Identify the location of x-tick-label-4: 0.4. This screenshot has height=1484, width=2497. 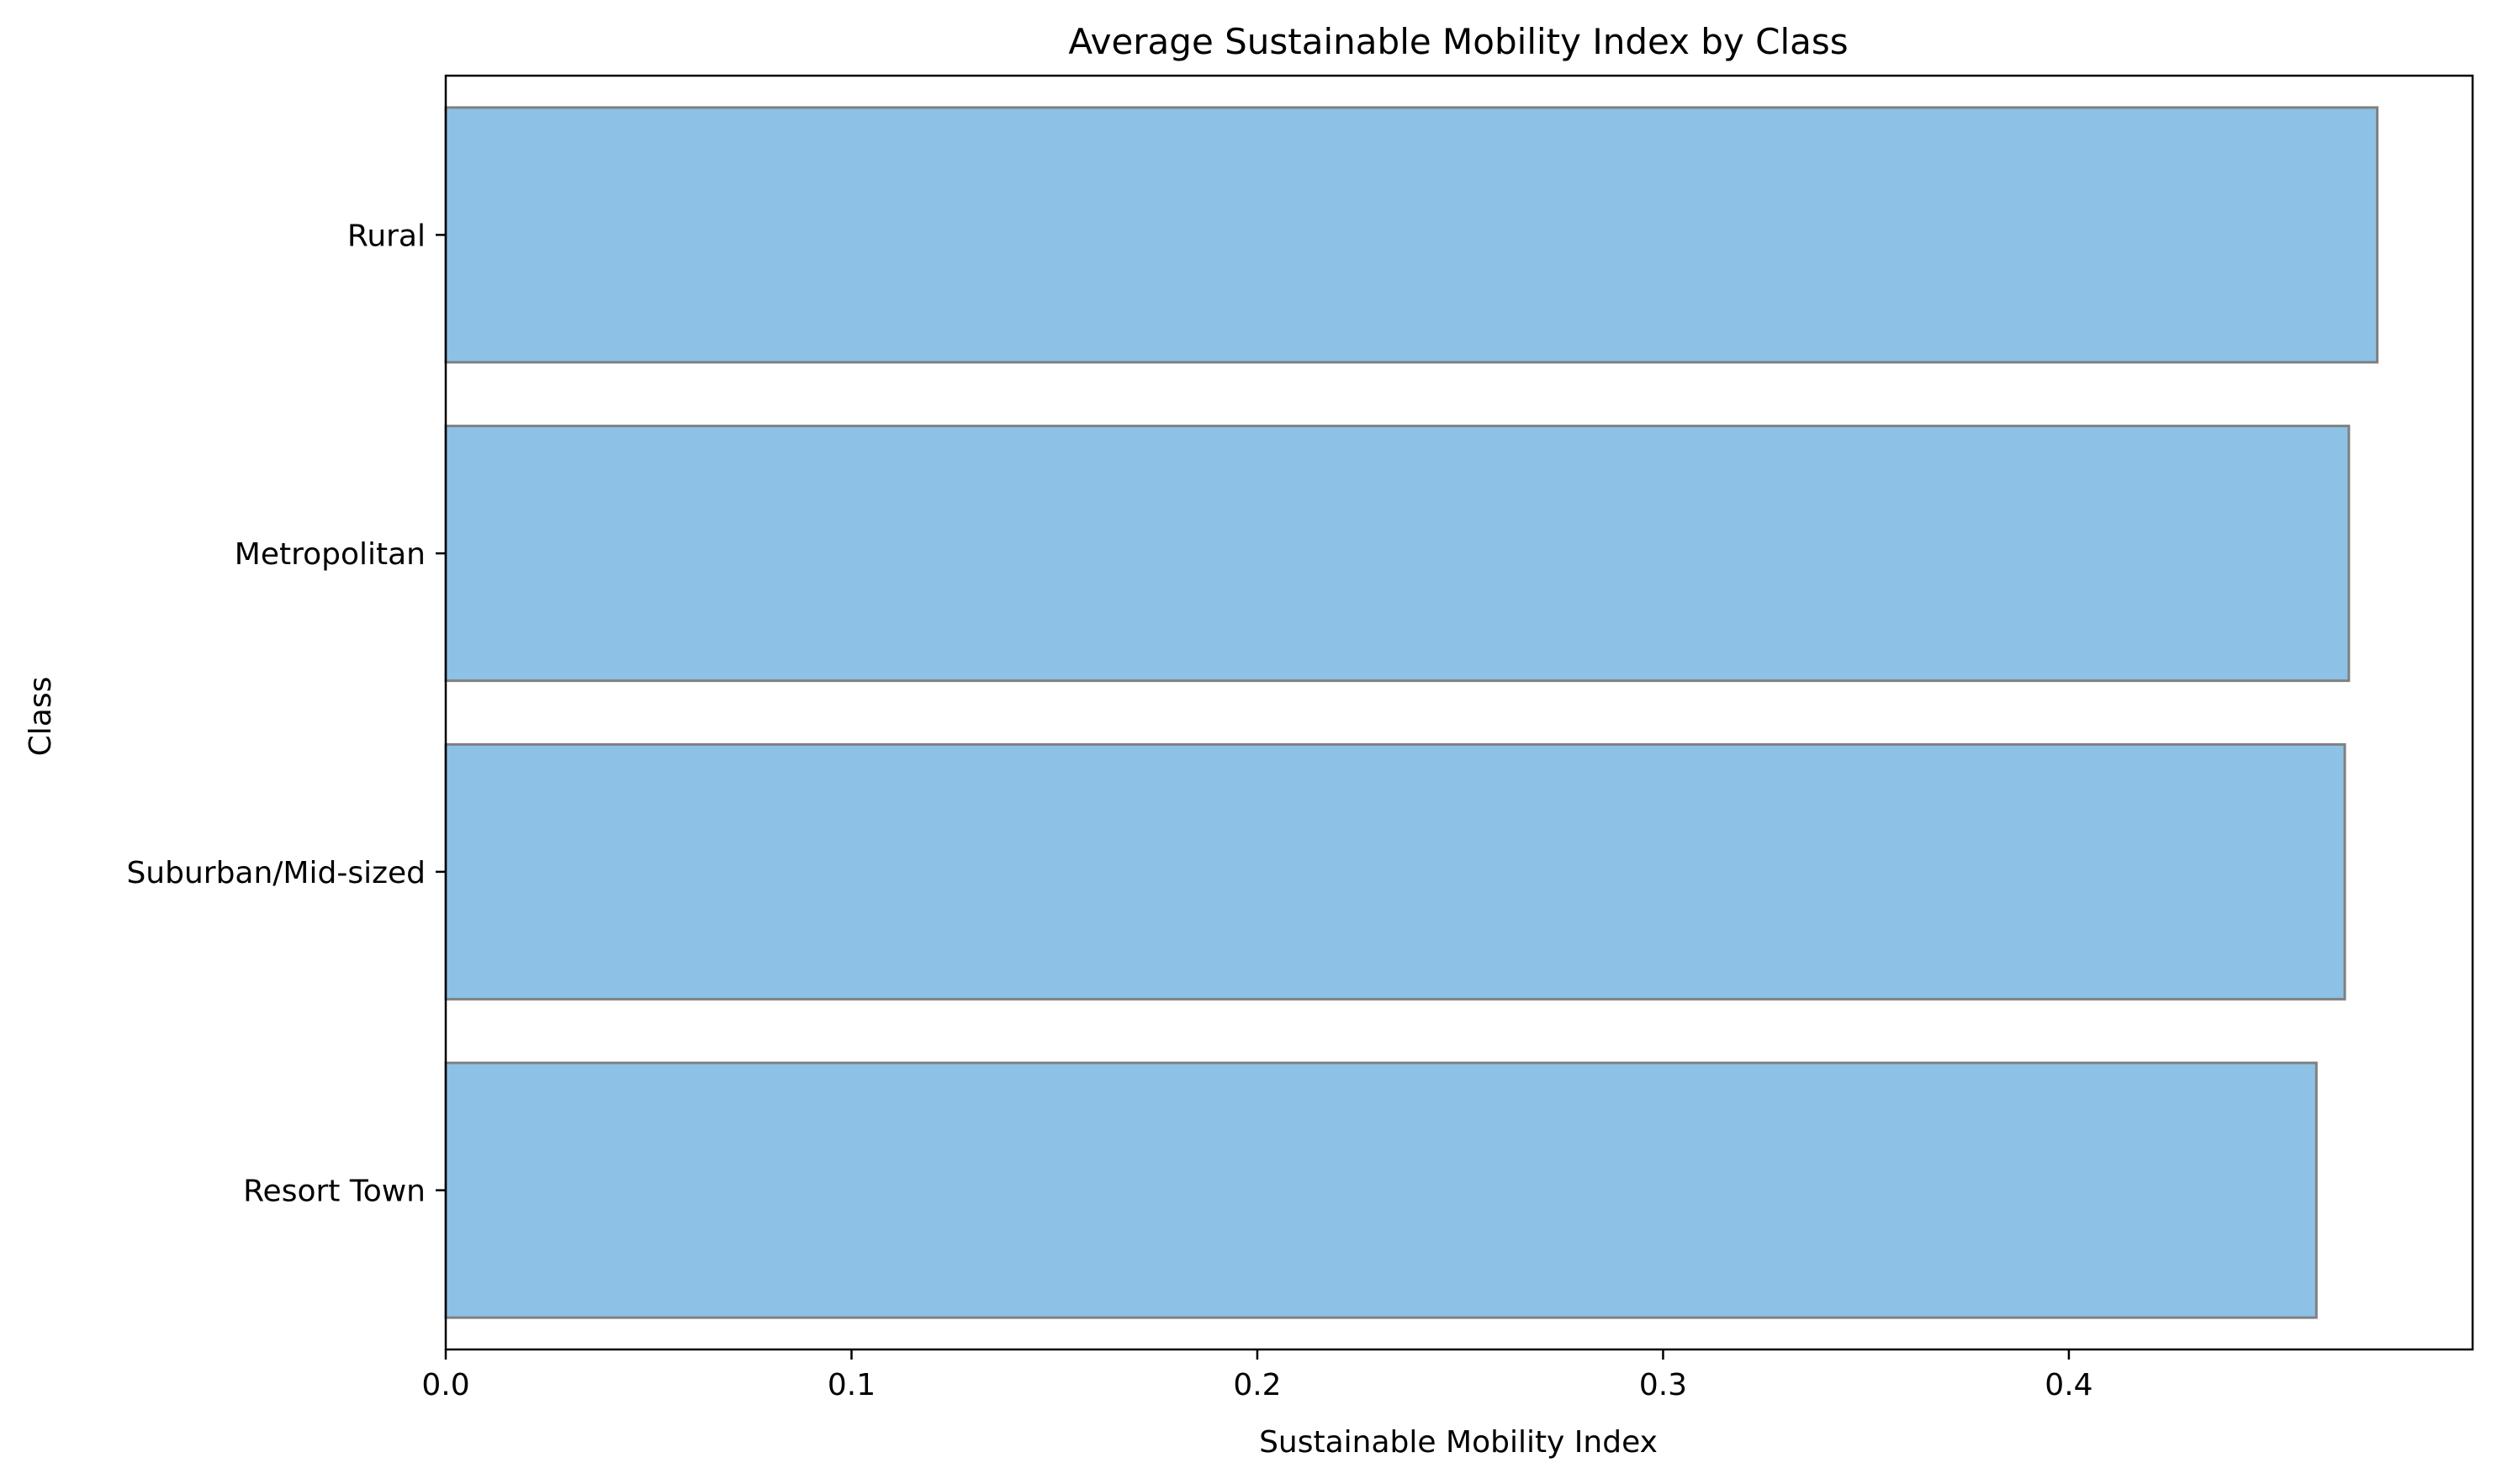
(2068, 1385).